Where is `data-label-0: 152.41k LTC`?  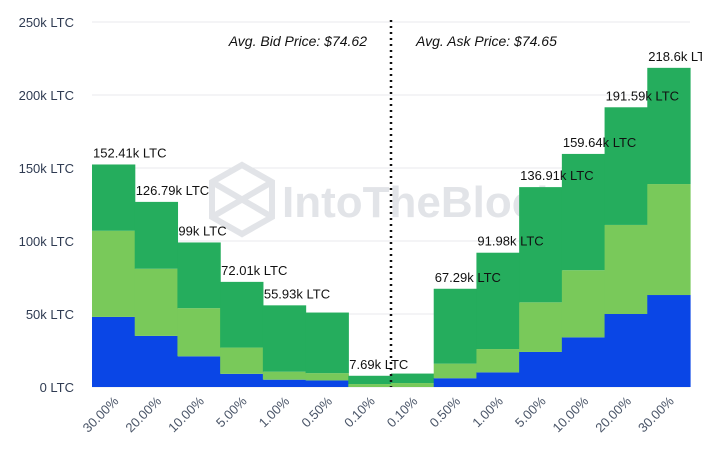
data-label-0: 152.41k LTC is located at coordinates (129, 152).